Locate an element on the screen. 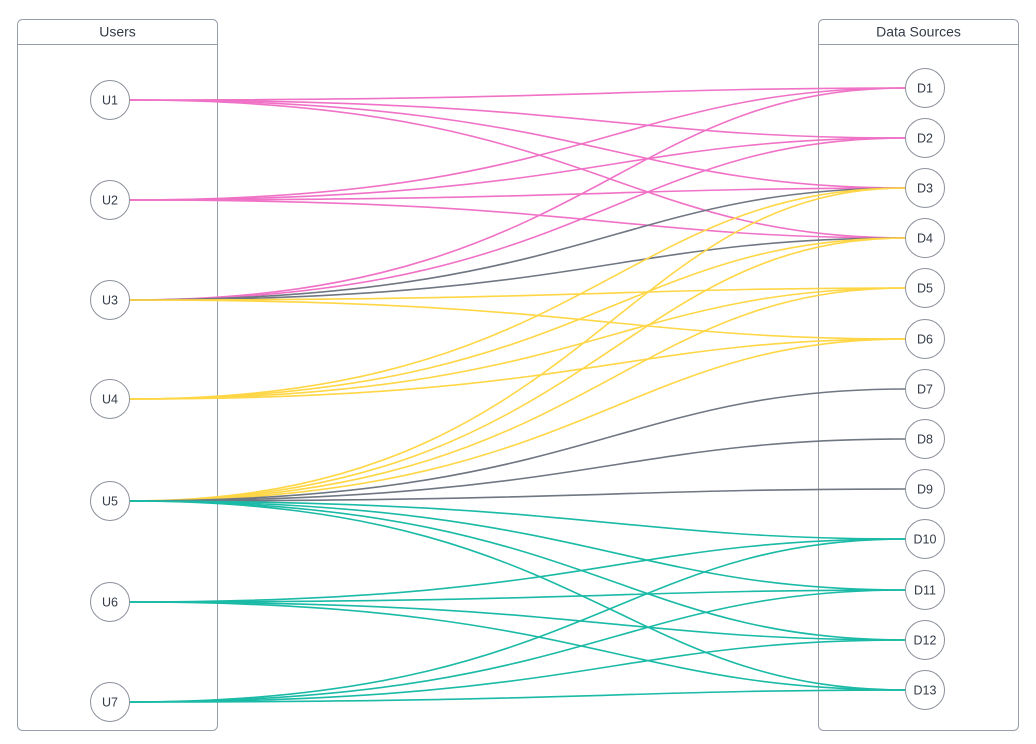  data-sources-panel-title: Data Sources is located at coordinates (918, 32).